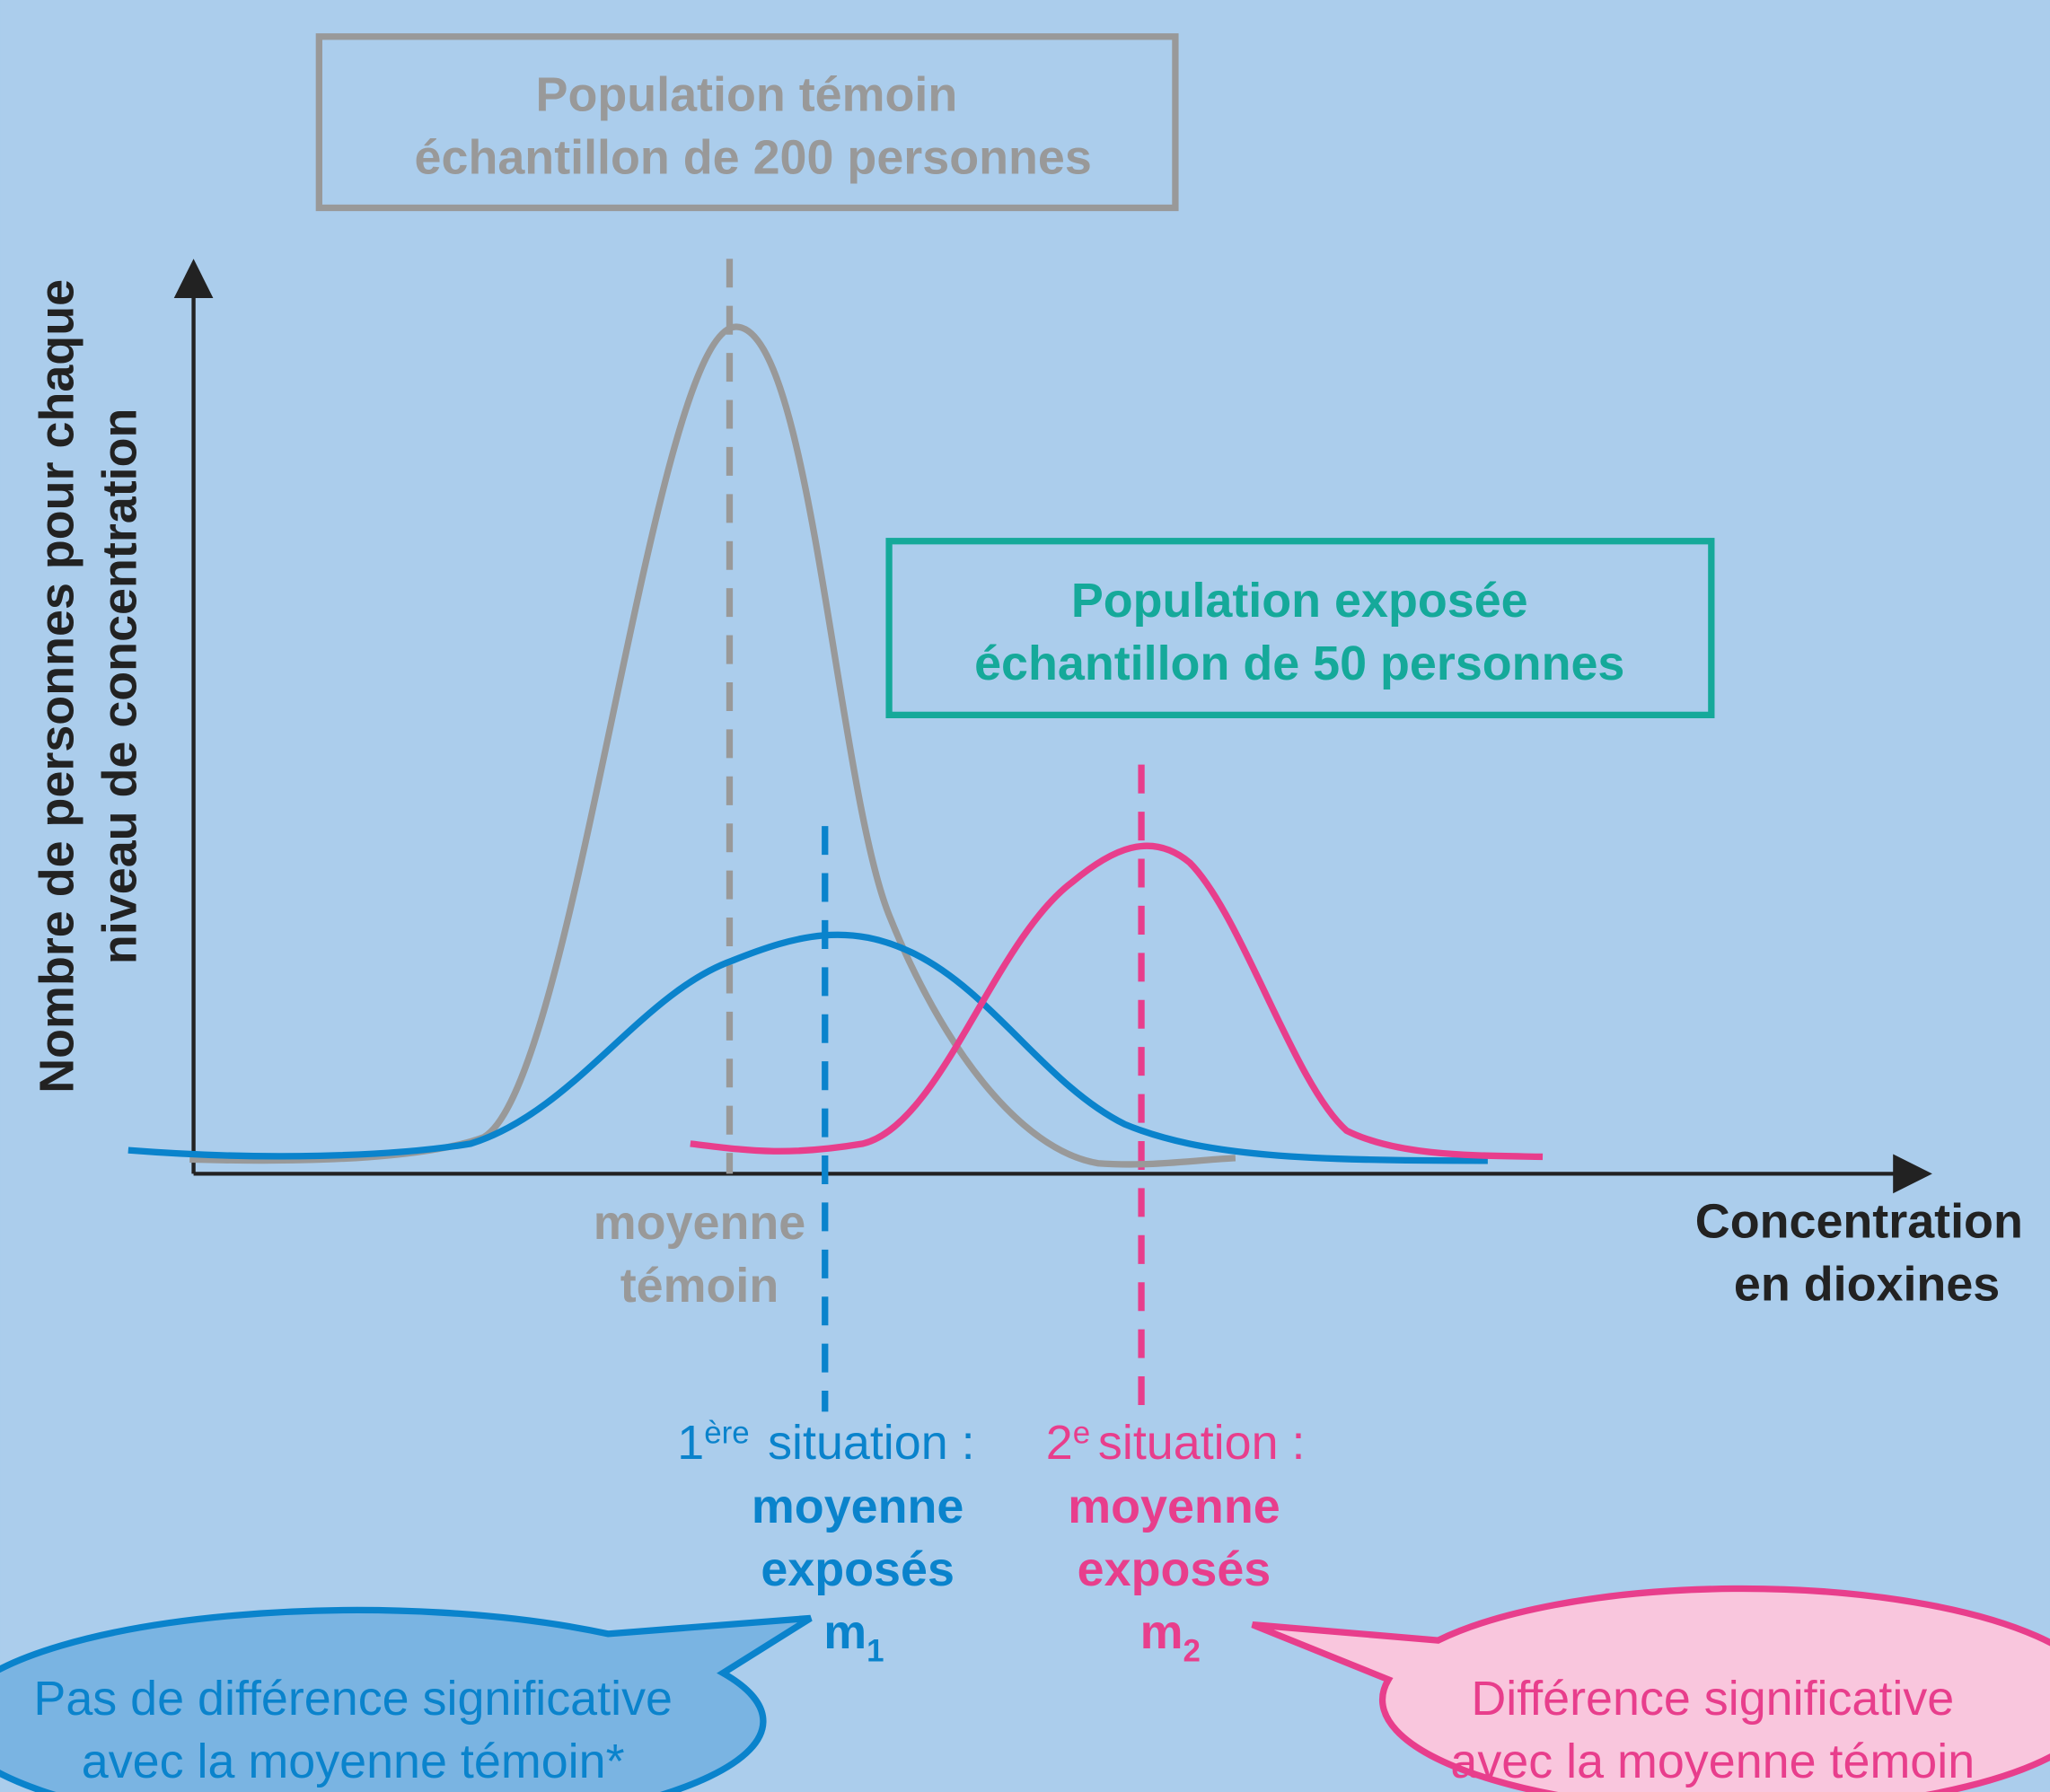 Image resolution: width=2050 pixels, height=1792 pixels. I want to click on situation-1-heading: 1ère situation :, so click(825, 1442).